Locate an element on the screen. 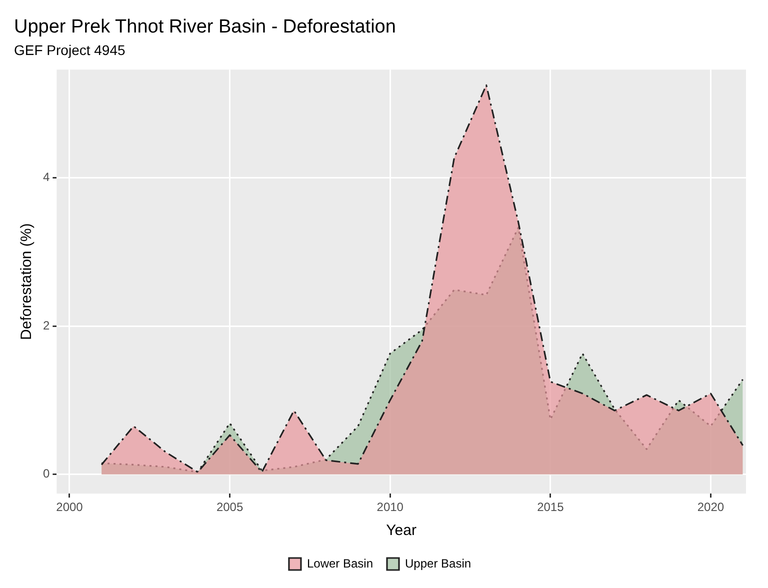  x-tick-label: 2010 is located at coordinates (390, 507).